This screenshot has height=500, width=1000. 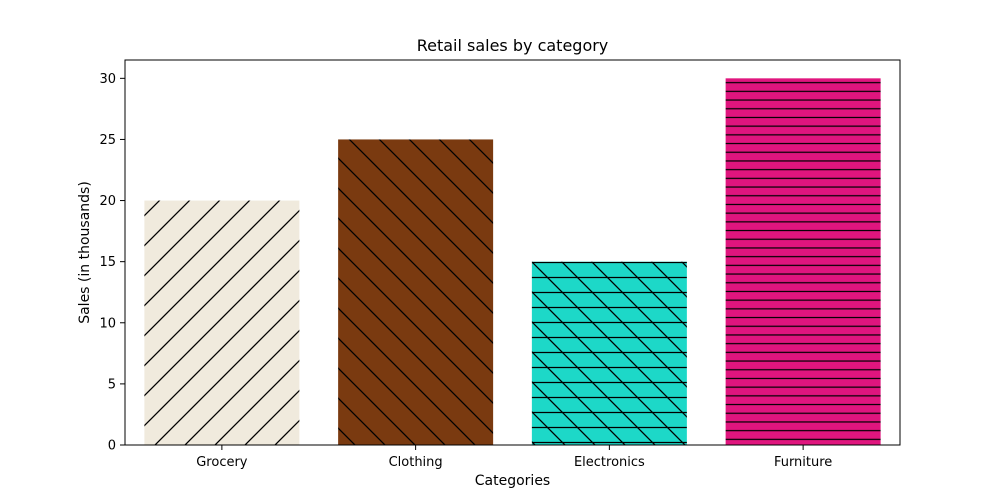 What do you see at coordinates (107, 262) in the screenshot?
I see `y-tick-label: 15` at bounding box center [107, 262].